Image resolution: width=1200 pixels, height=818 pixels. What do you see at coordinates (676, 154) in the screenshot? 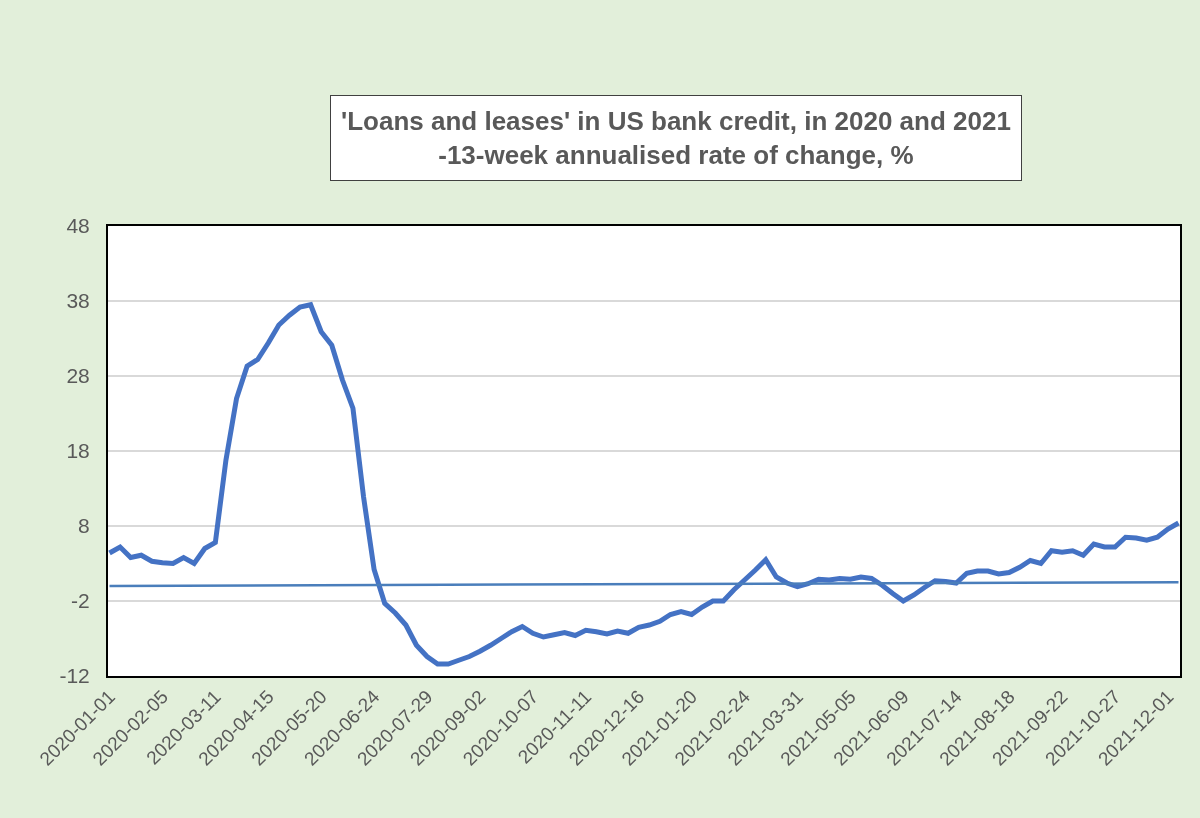
I see `chart-subtitle: -13-week annualised rate of change, %` at bounding box center [676, 154].